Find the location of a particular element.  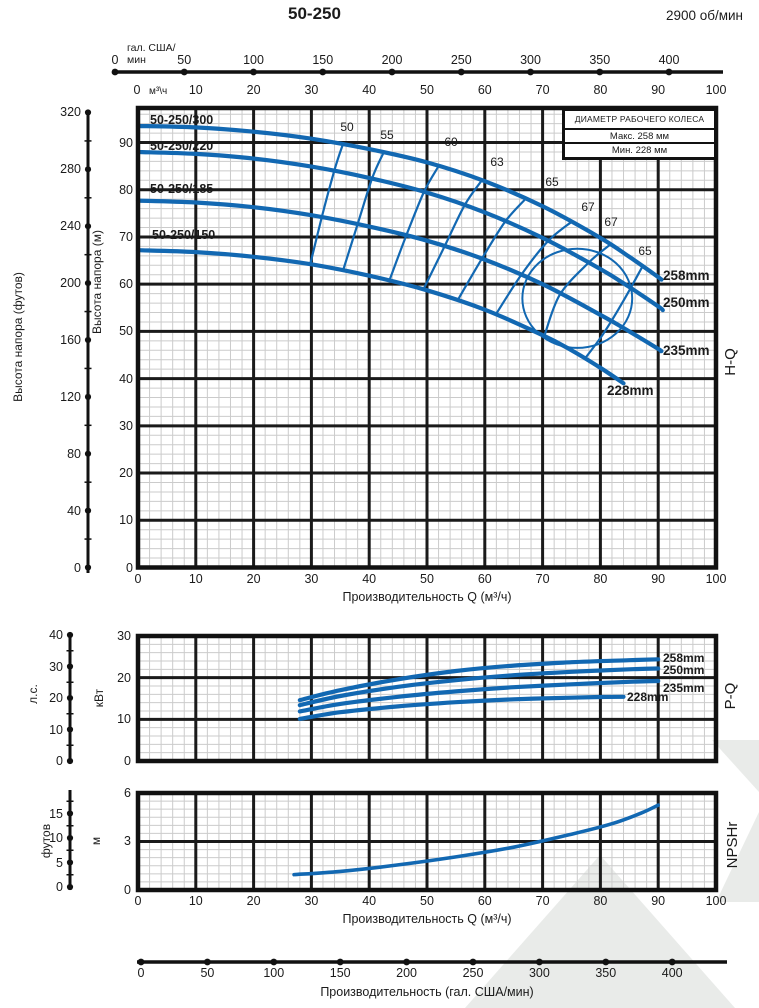

gal-bottom-tick-label: 350 is located at coordinates (606, 973).